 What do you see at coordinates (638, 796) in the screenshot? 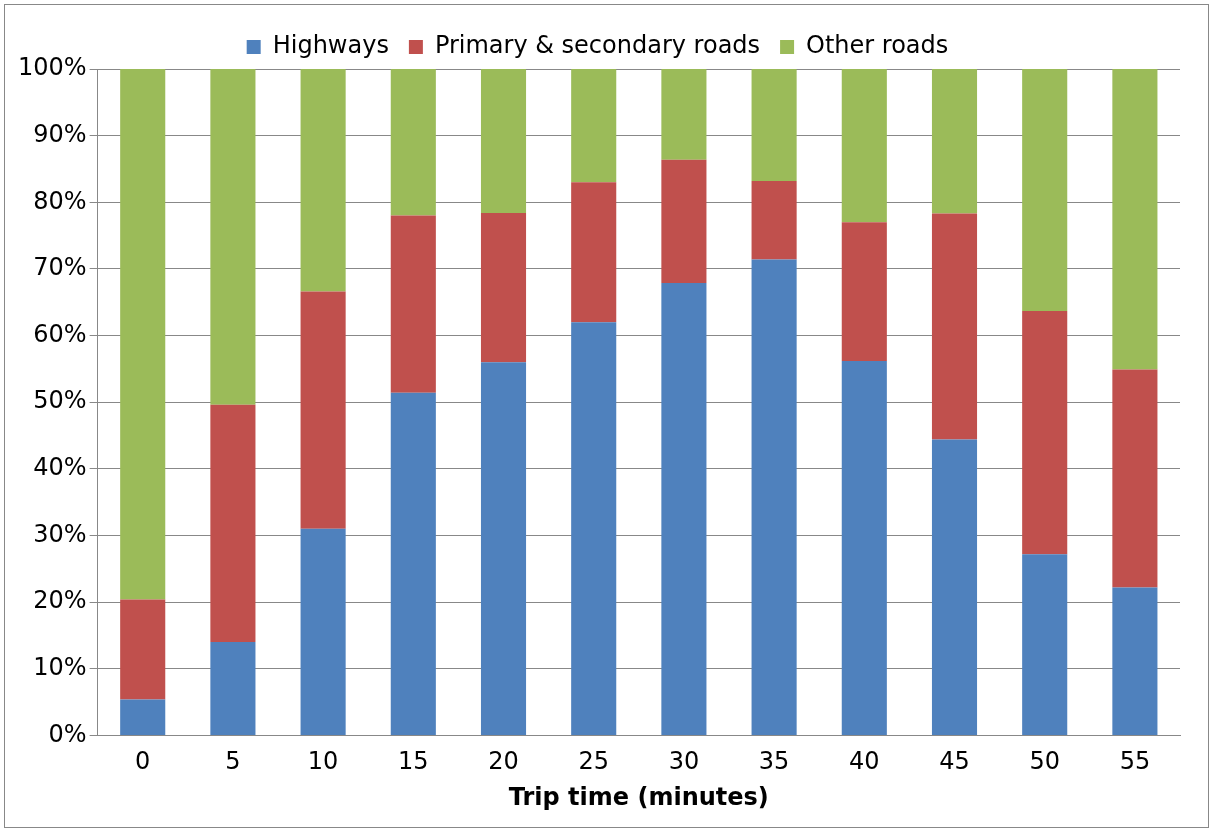
I see `x-axis-title: Trip time (minutes)` at bounding box center [638, 796].